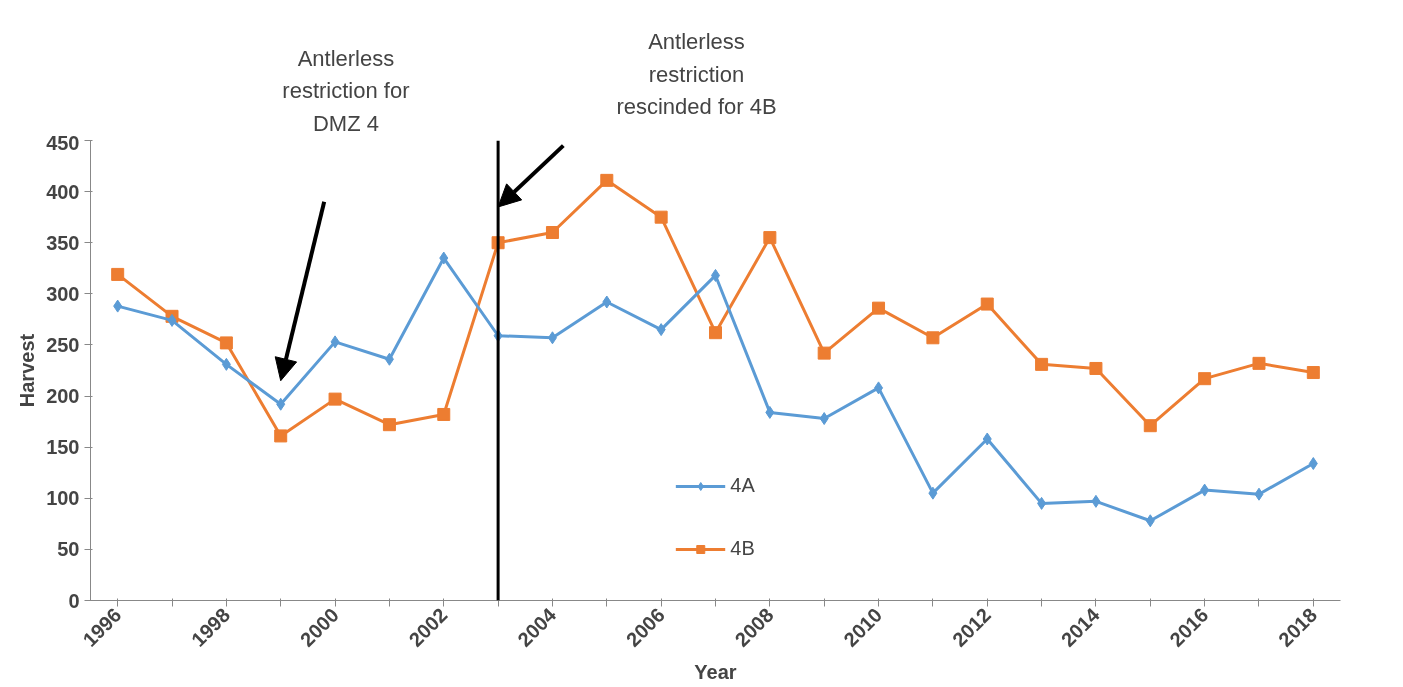  Describe the element at coordinates (696, 74) in the screenshot. I see `text: Antlerless restriction rescinded for 4B` at that location.